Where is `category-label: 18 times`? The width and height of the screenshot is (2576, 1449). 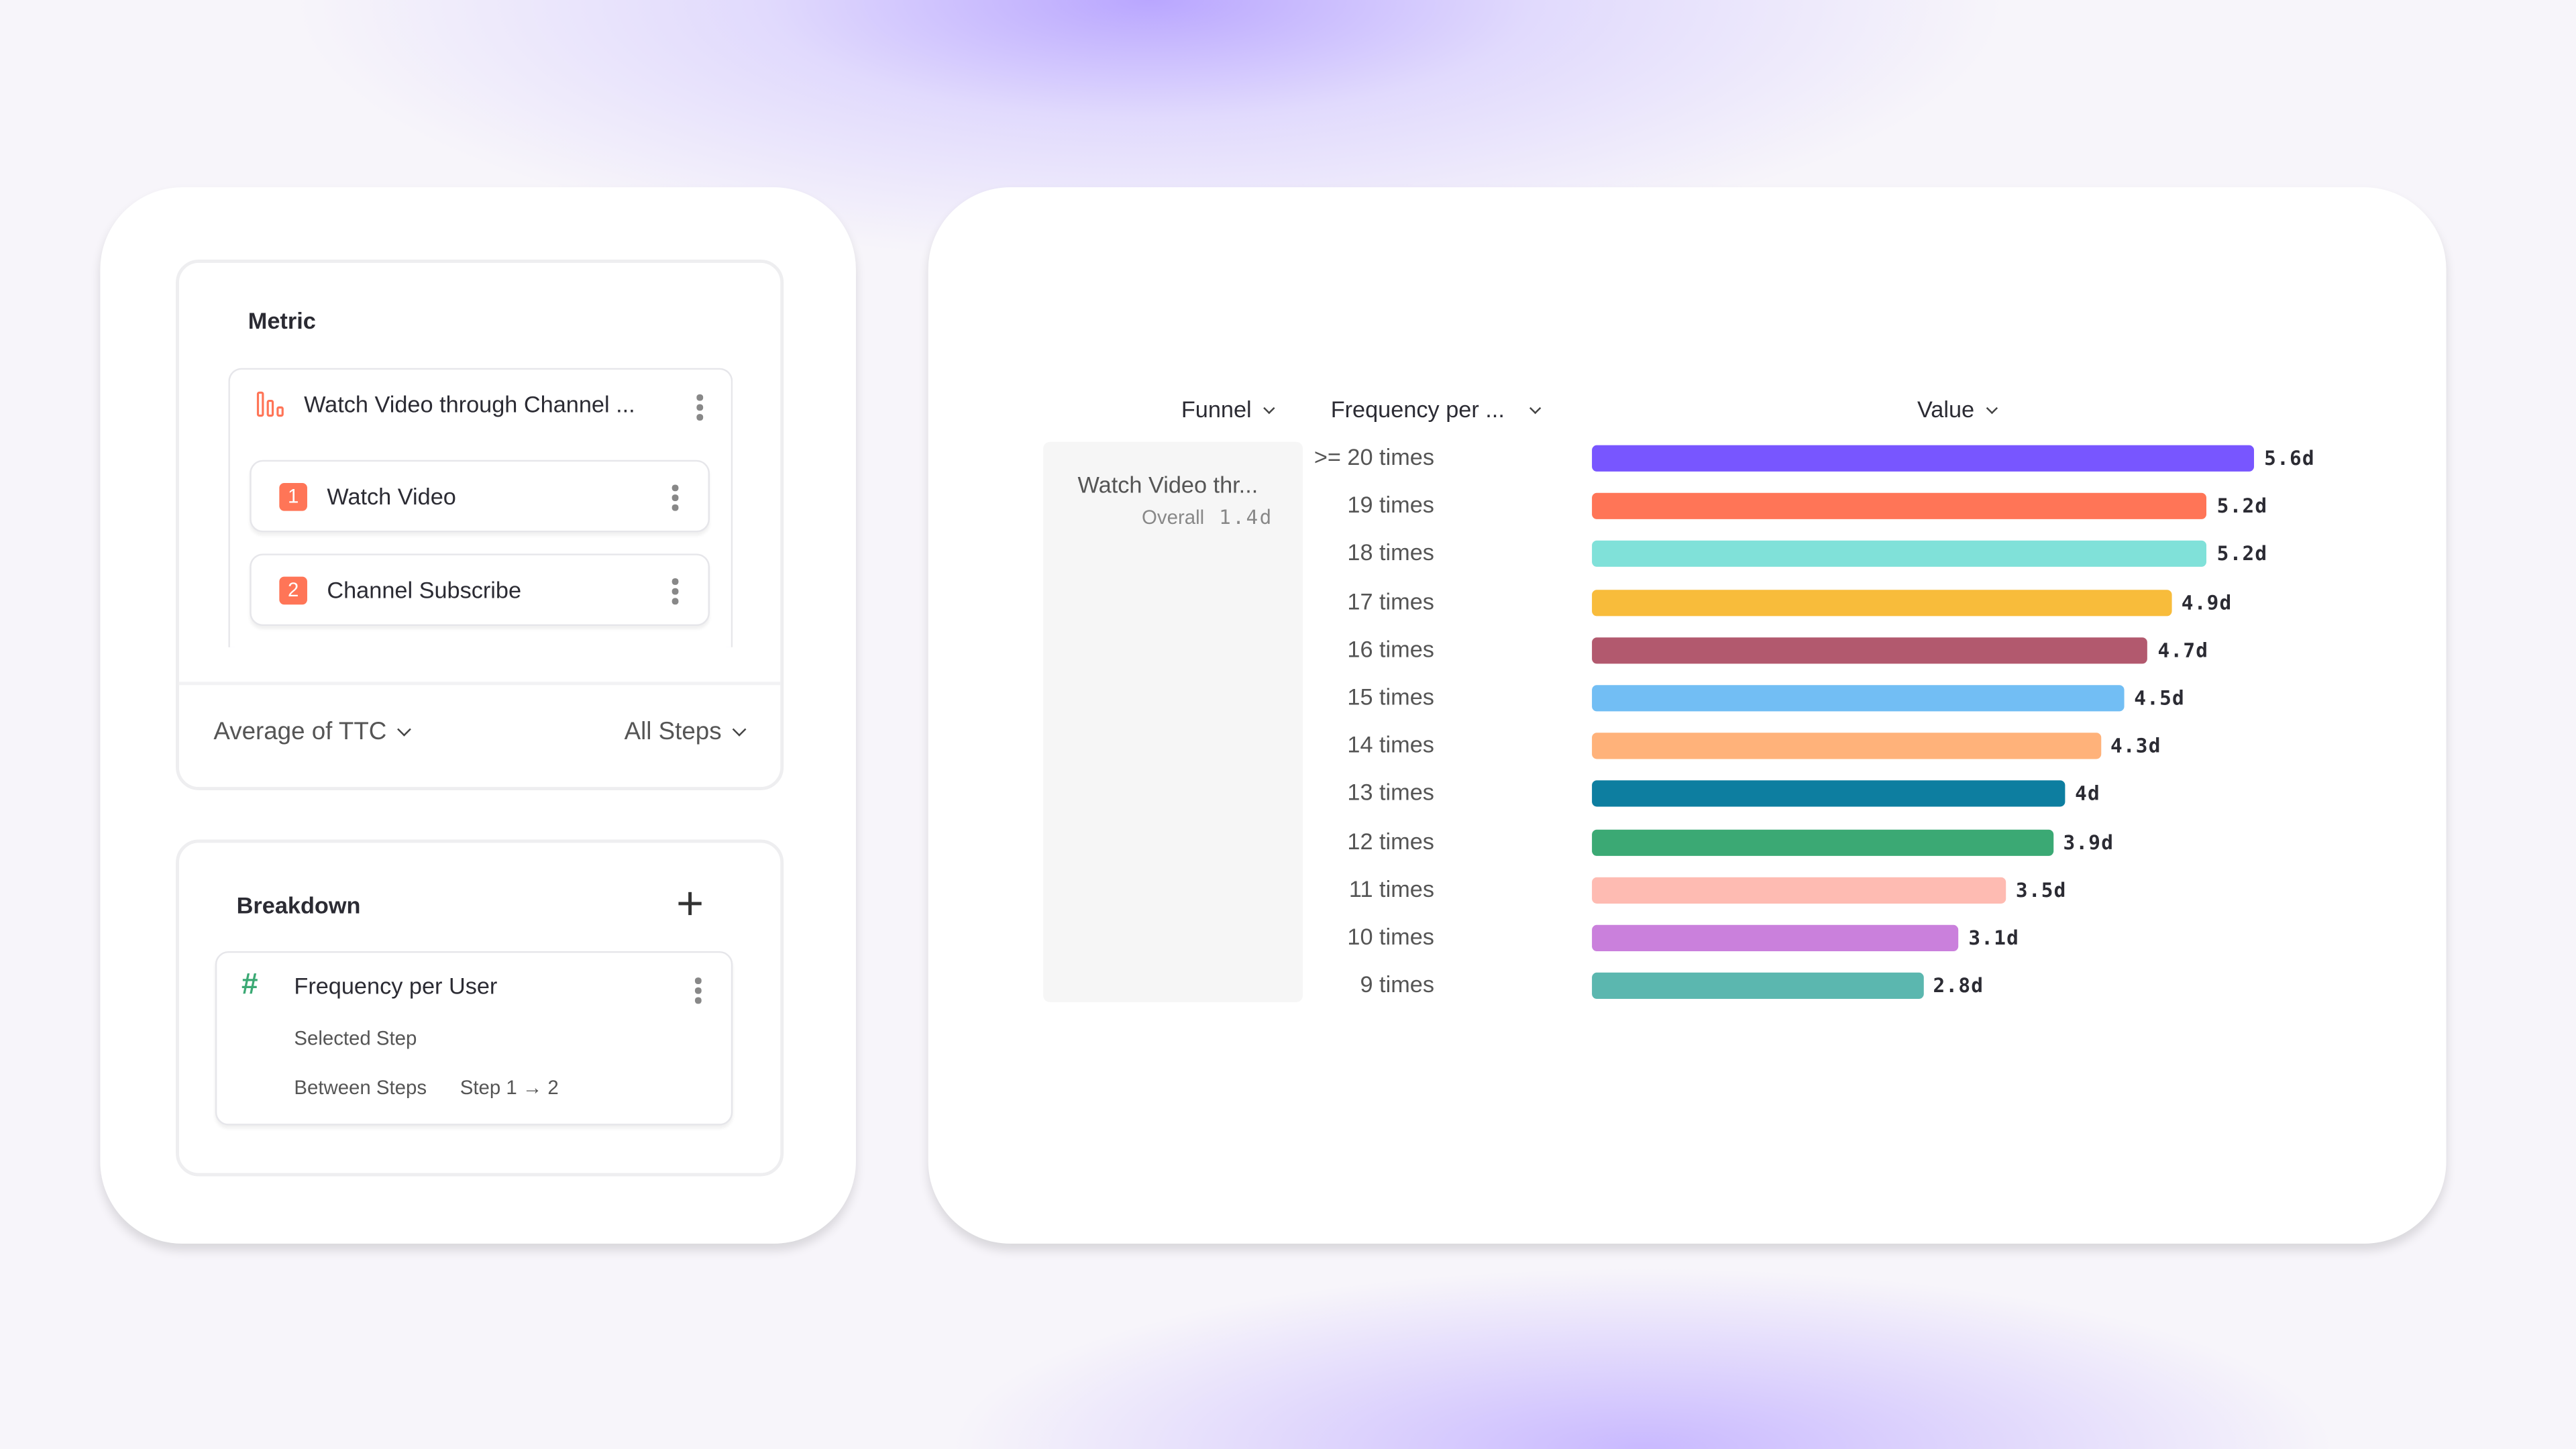
category-label: 18 times is located at coordinates (1390, 552).